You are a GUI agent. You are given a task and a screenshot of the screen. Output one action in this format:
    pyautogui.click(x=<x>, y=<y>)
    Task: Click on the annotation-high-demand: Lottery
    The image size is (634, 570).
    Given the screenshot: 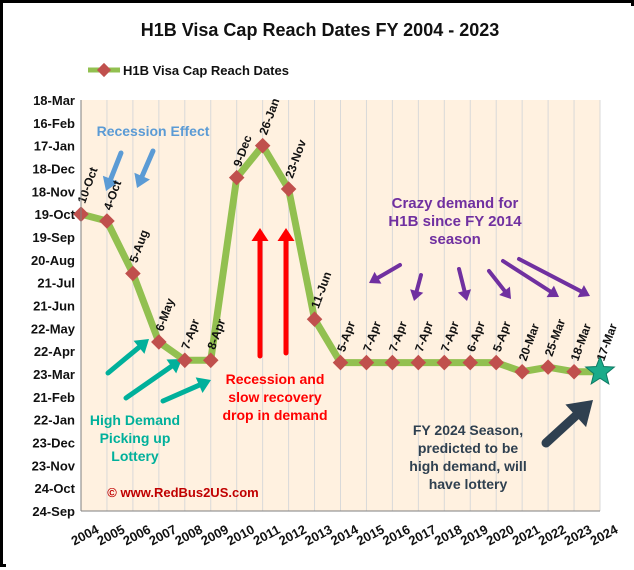 What is the action you would take?
    pyautogui.click(x=135, y=456)
    